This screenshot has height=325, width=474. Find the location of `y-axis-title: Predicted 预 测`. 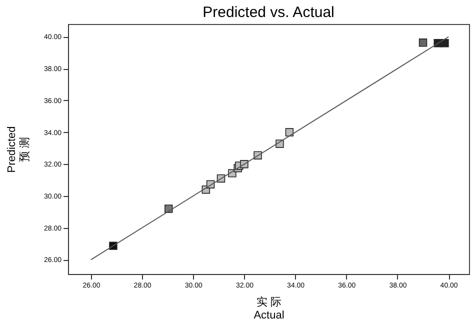

y-axis-title: Predicted 预 测 is located at coordinates (18, 149).